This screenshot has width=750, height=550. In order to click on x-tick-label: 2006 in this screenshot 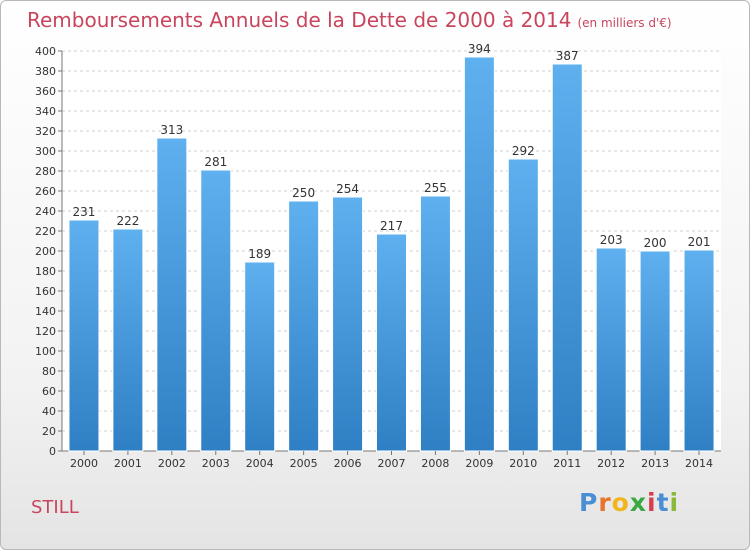, I will do `click(348, 463)`.